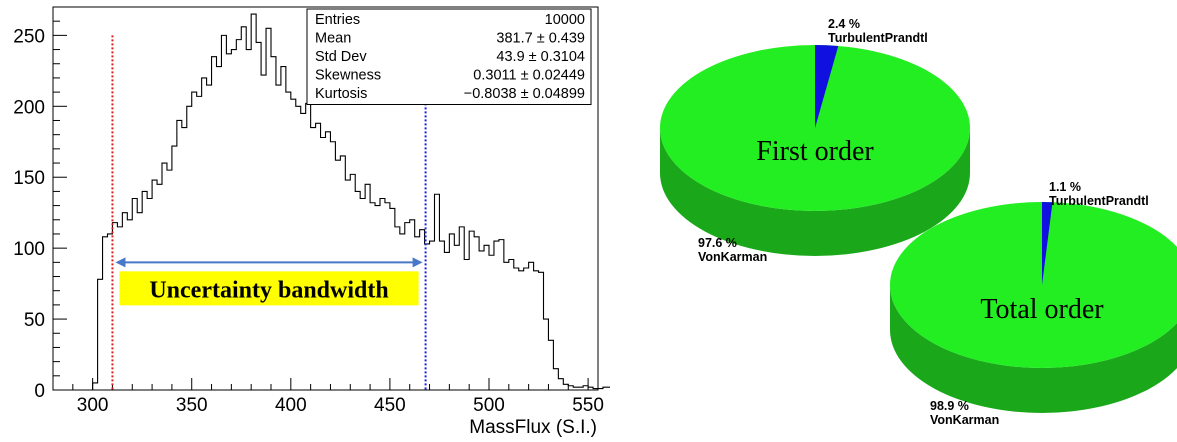 This screenshot has width=1177, height=442. Describe the element at coordinates (565, 20) in the screenshot. I see `stats-value: 10000` at that location.